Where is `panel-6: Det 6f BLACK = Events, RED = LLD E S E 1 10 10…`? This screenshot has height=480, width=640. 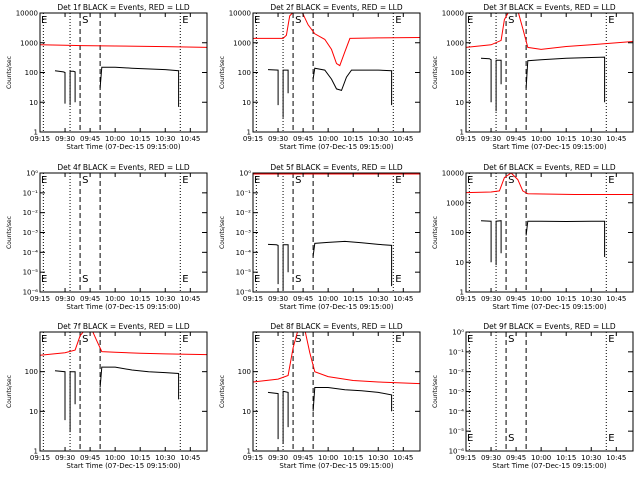 panel-6: Det 6f BLACK = Events, RED = LLD E S E 1 10 10… is located at coordinates (533, 237).